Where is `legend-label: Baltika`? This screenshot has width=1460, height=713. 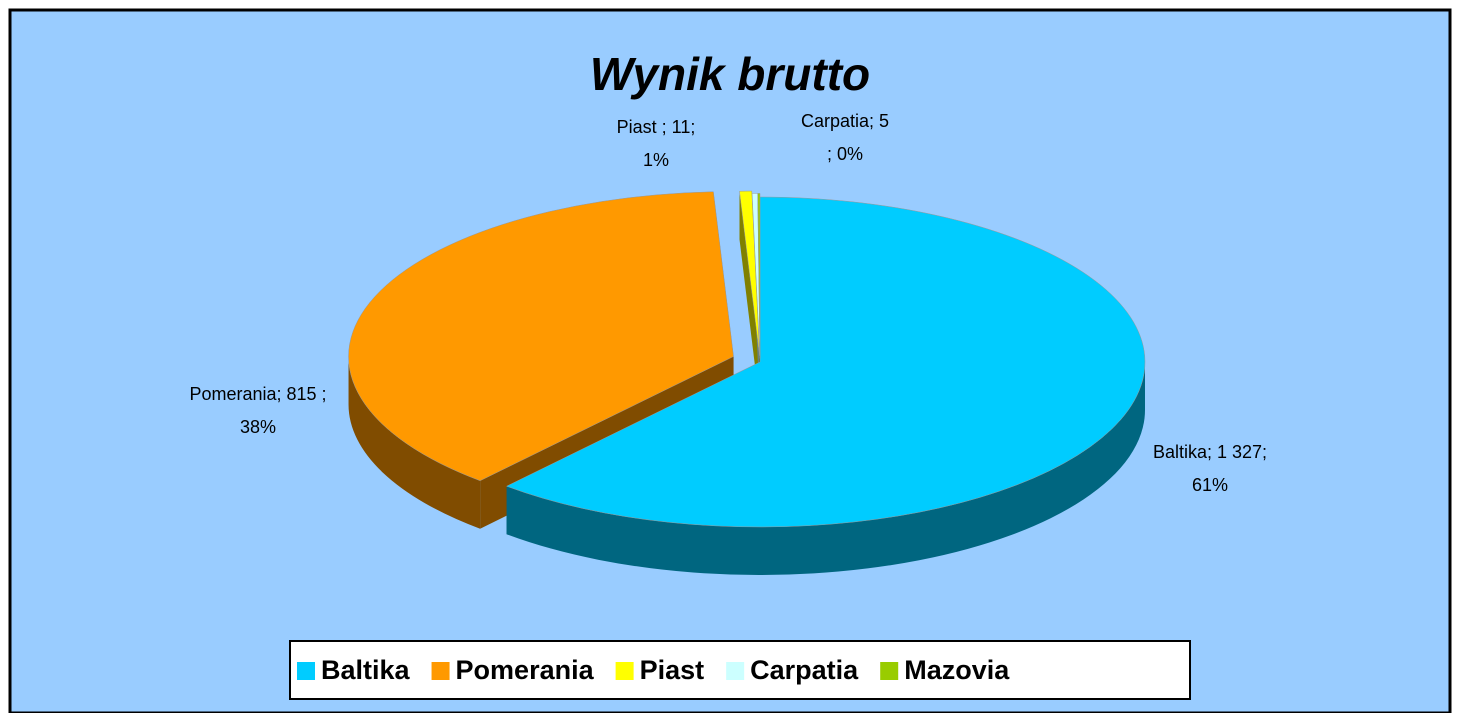
legend-label: Baltika is located at coordinates (366, 670).